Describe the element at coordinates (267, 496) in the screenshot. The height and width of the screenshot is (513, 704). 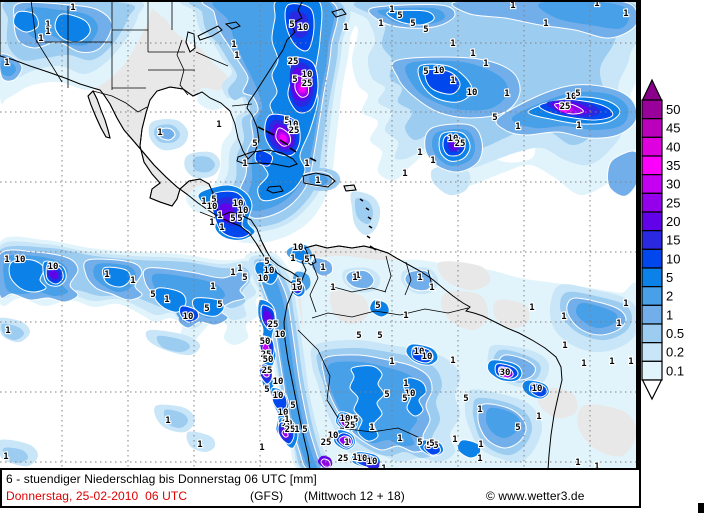
I see `model-name: (GFS)` at that location.